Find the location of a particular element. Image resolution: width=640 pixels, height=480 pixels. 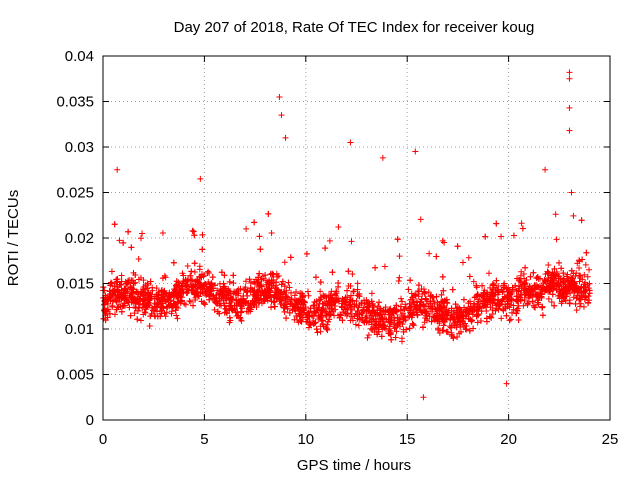

x-tick-label: 25 is located at coordinates (610, 439).